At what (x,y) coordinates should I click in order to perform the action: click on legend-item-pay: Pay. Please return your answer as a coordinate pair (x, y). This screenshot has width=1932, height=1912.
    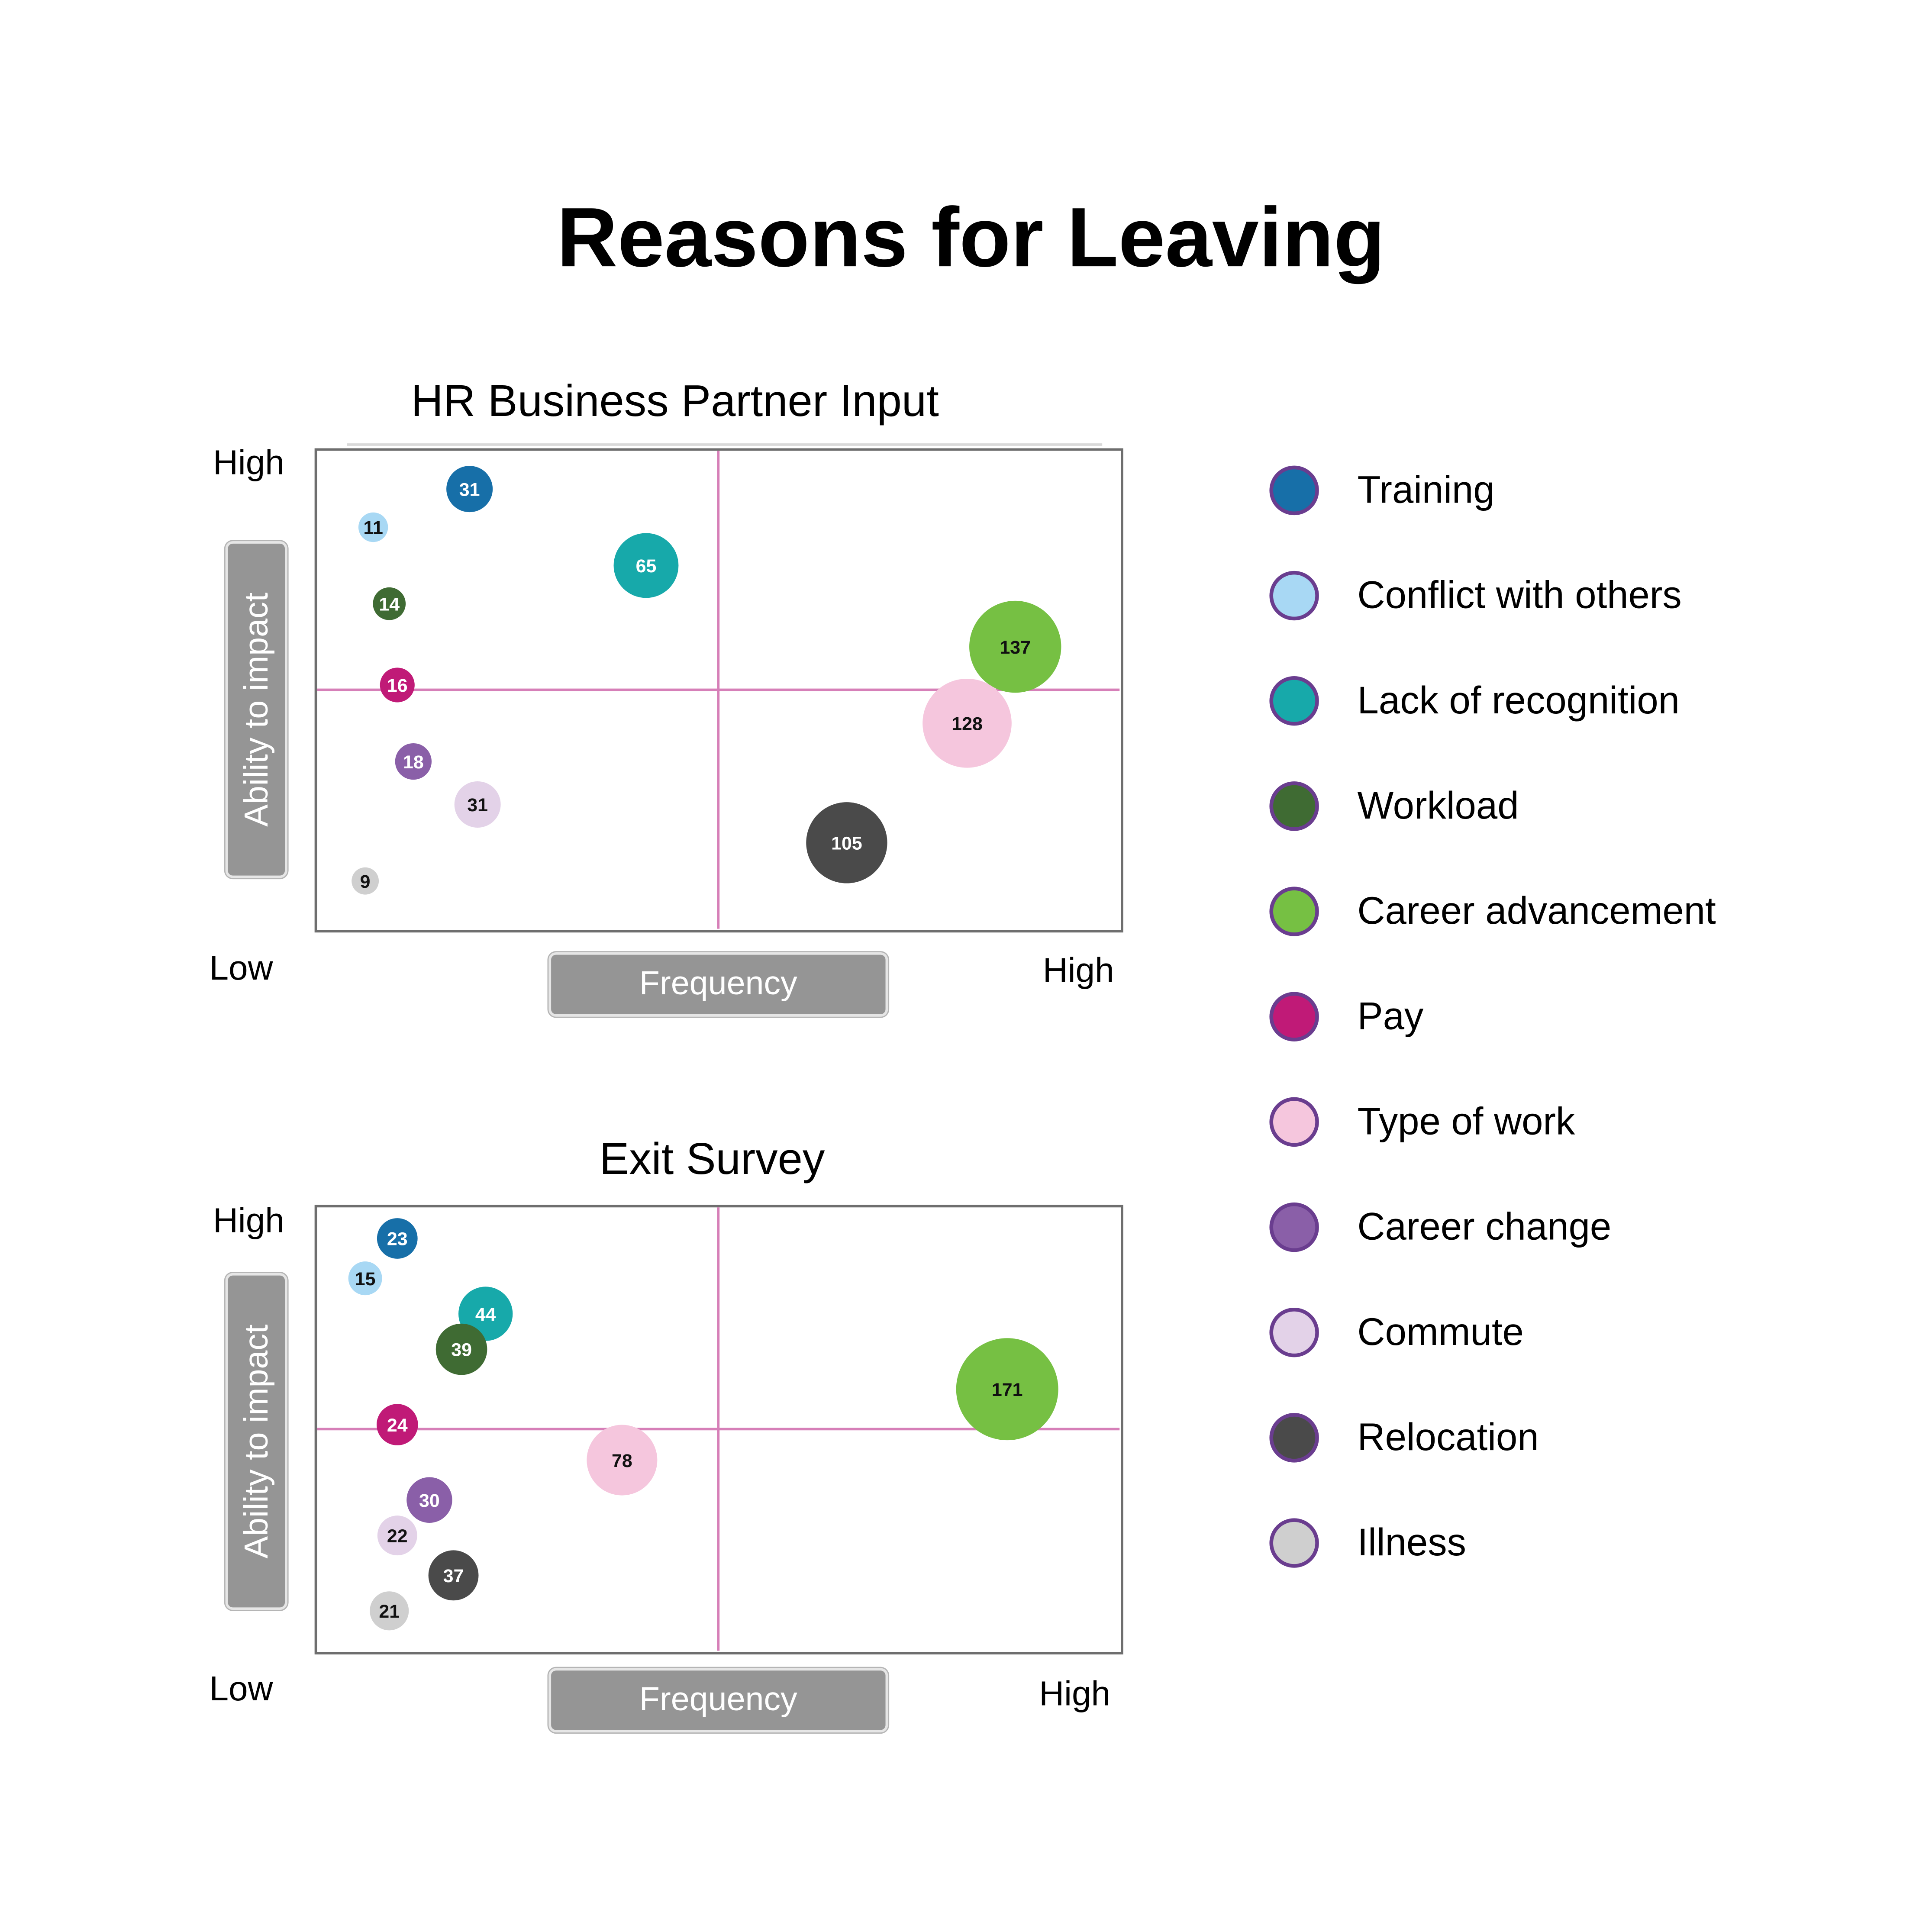
    Looking at the image, I should click on (1575, 1016).